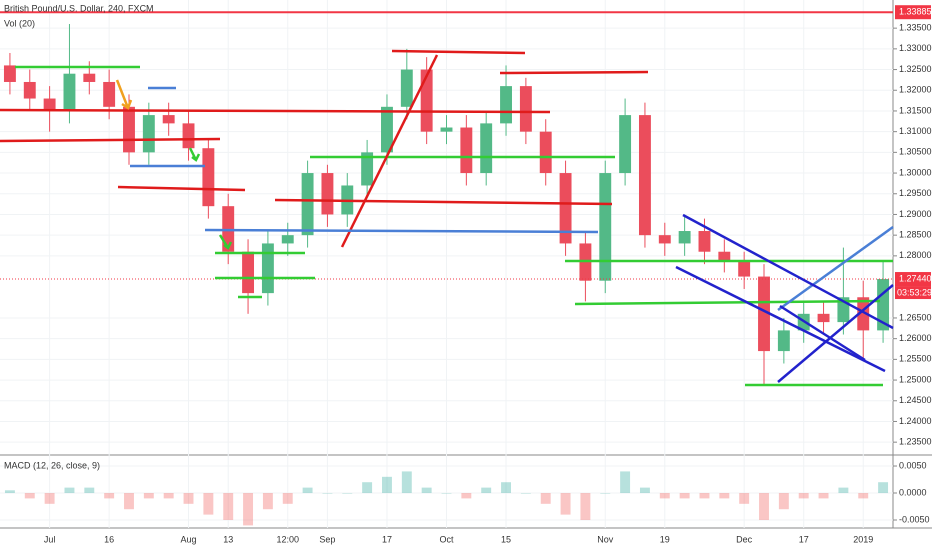 The width and height of the screenshot is (932, 550). What do you see at coordinates (915, 235) in the screenshot?
I see `y-tick-label: 1.28500` at bounding box center [915, 235].